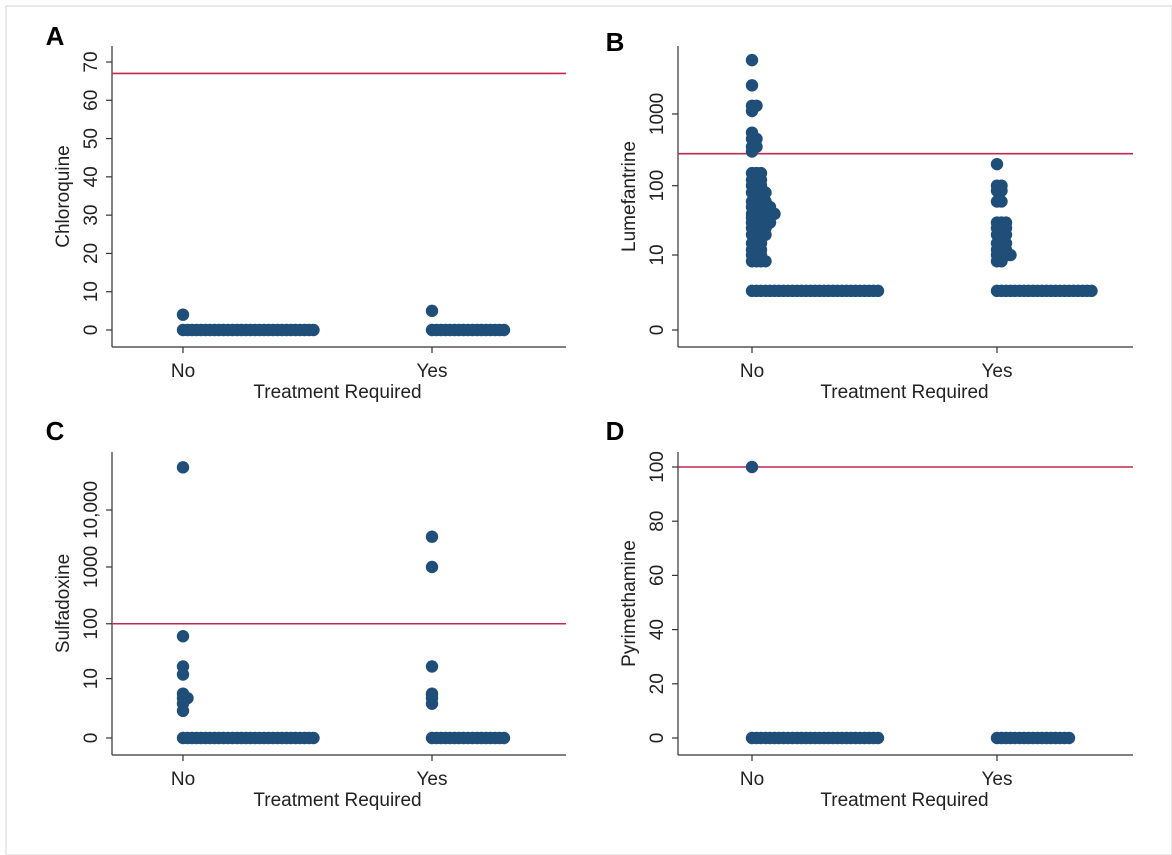 The width and height of the screenshot is (1172, 855). What do you see at coordinates (63, 196) in the screenshot?
I see `y-axis-label: Chloroquine` at bounding box center [63, 196].